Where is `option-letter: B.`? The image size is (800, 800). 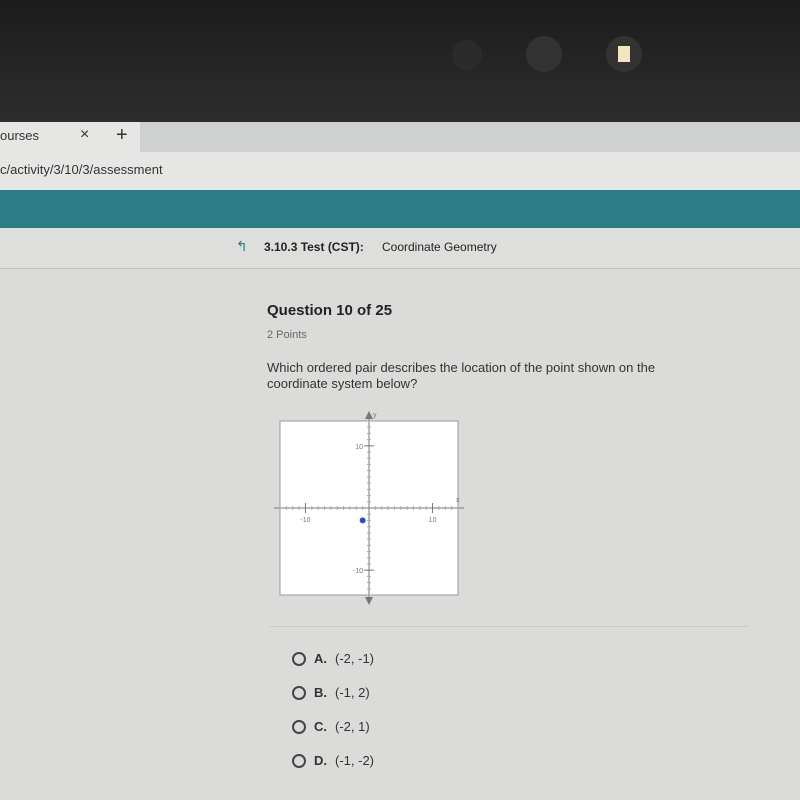 option-letter: B. is located at coordinates (320, 692).